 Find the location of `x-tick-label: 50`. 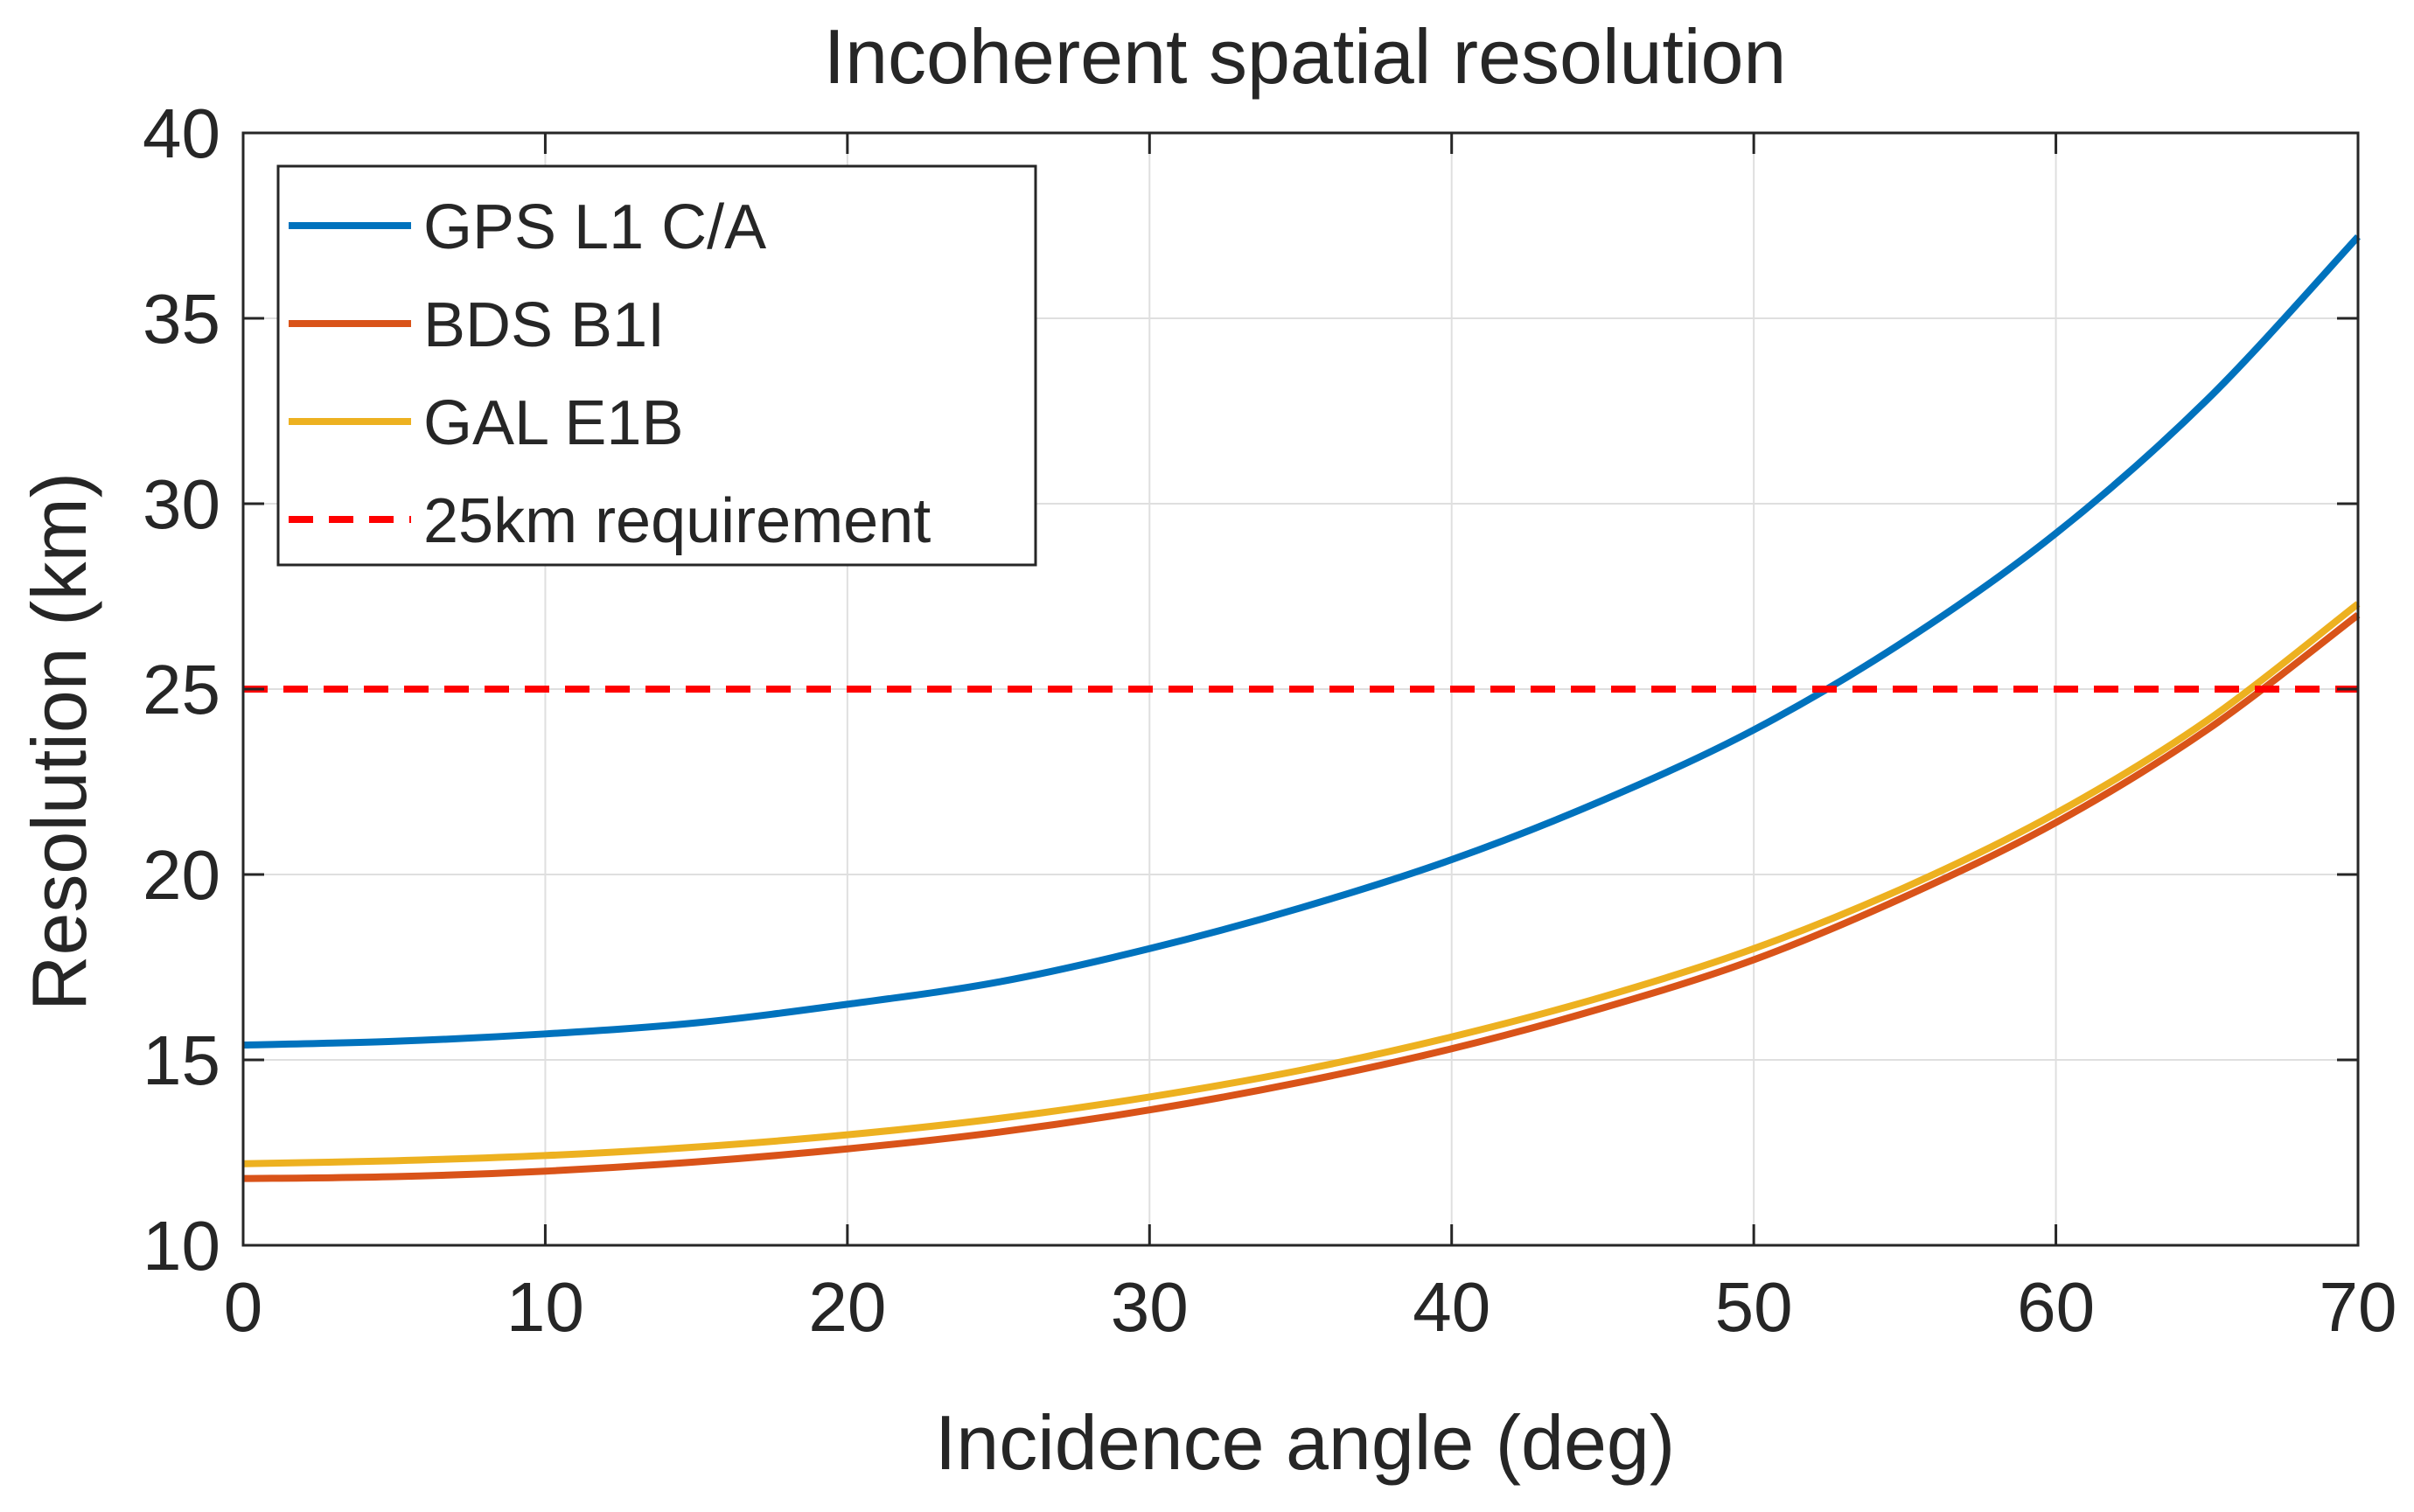

x-tick-label: 50 is located at coordinates (1754, 1307).